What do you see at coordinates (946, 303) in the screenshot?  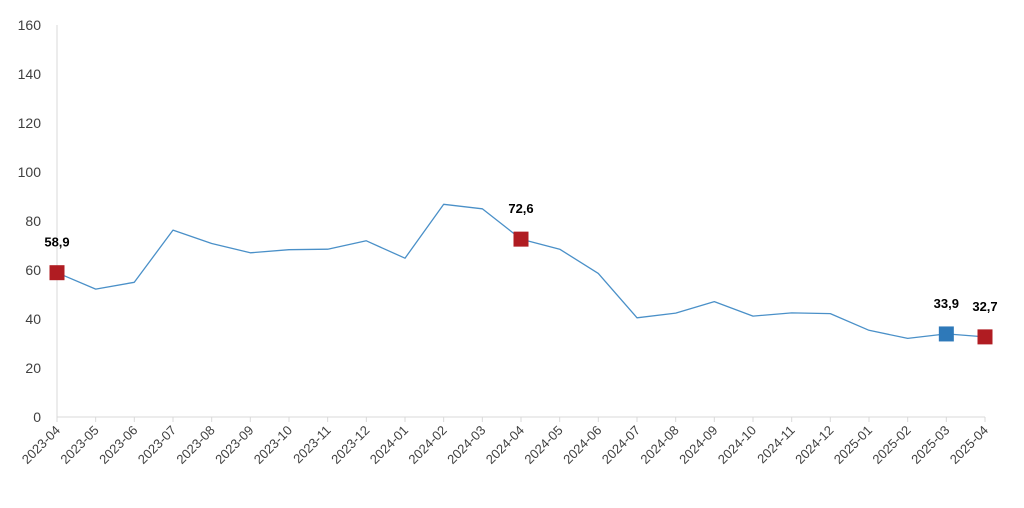 I see `data-label: 33,9` at bounding box center [946, 303].